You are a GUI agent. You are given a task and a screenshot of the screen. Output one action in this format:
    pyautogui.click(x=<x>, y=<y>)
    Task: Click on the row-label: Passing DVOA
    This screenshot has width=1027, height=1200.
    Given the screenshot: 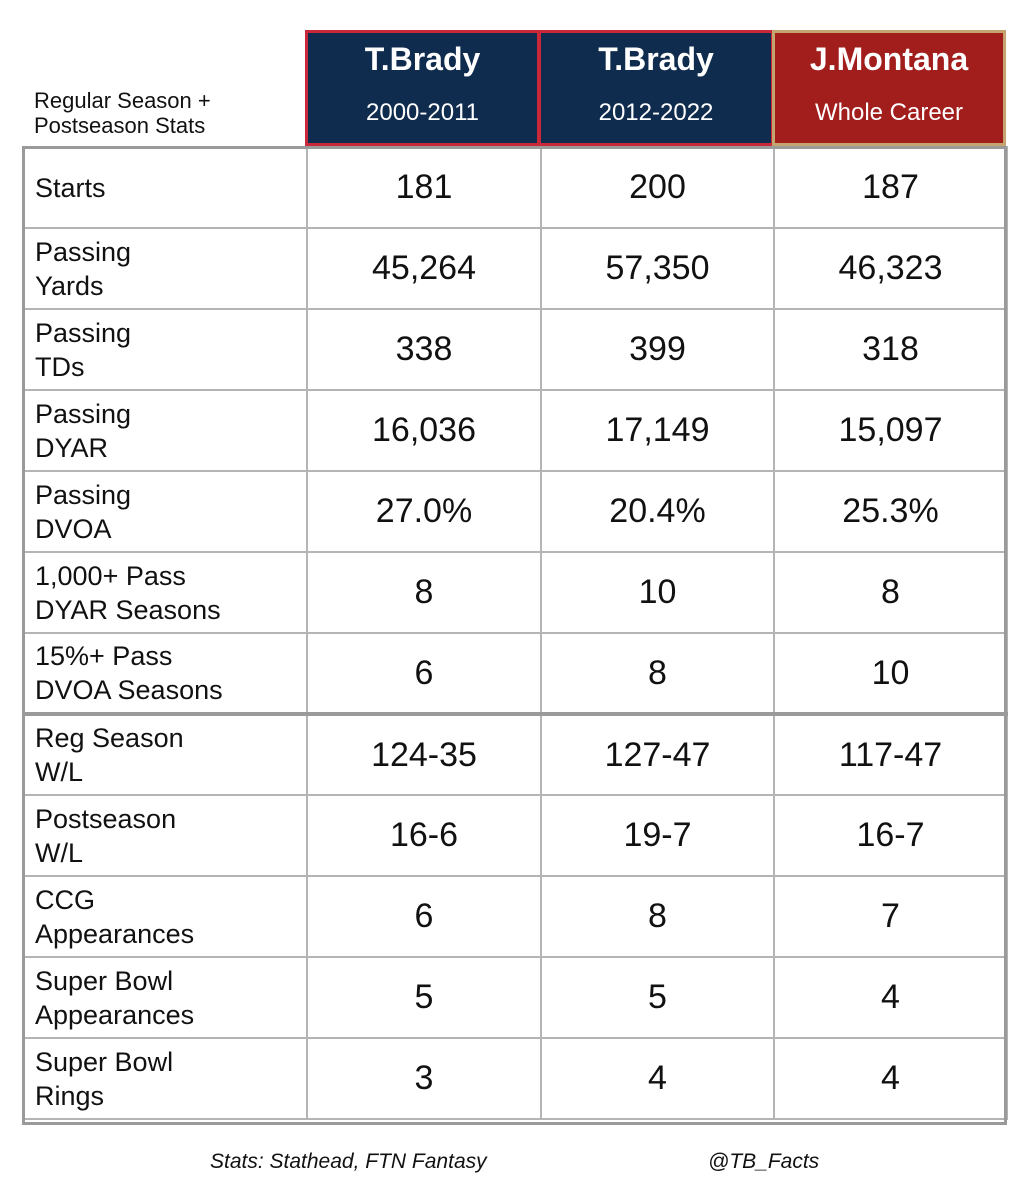 What is the action you would take?
    pyautogui.click(x=165, y=511)
    